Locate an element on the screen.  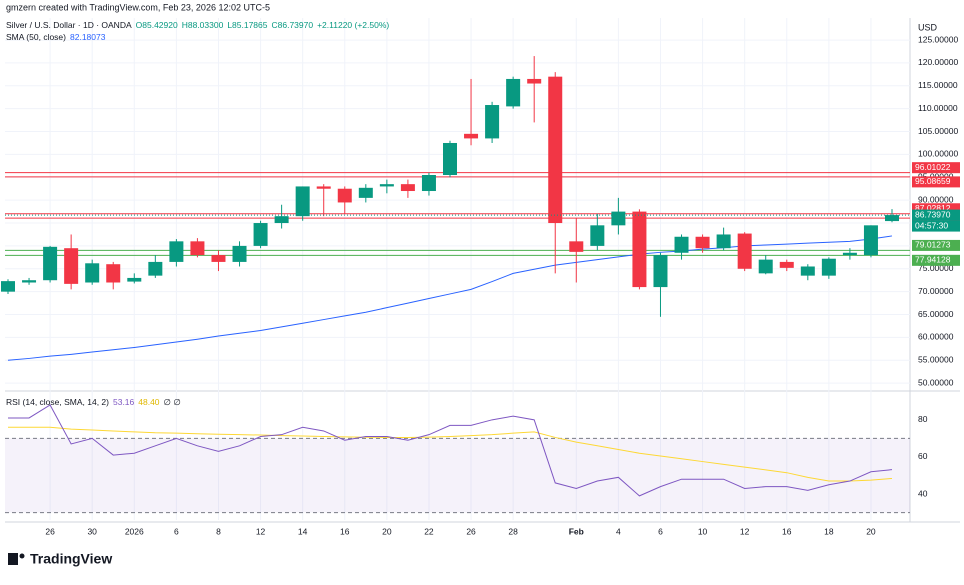
y-tick-label: 105.00000 is located at coordinates (938, 131).